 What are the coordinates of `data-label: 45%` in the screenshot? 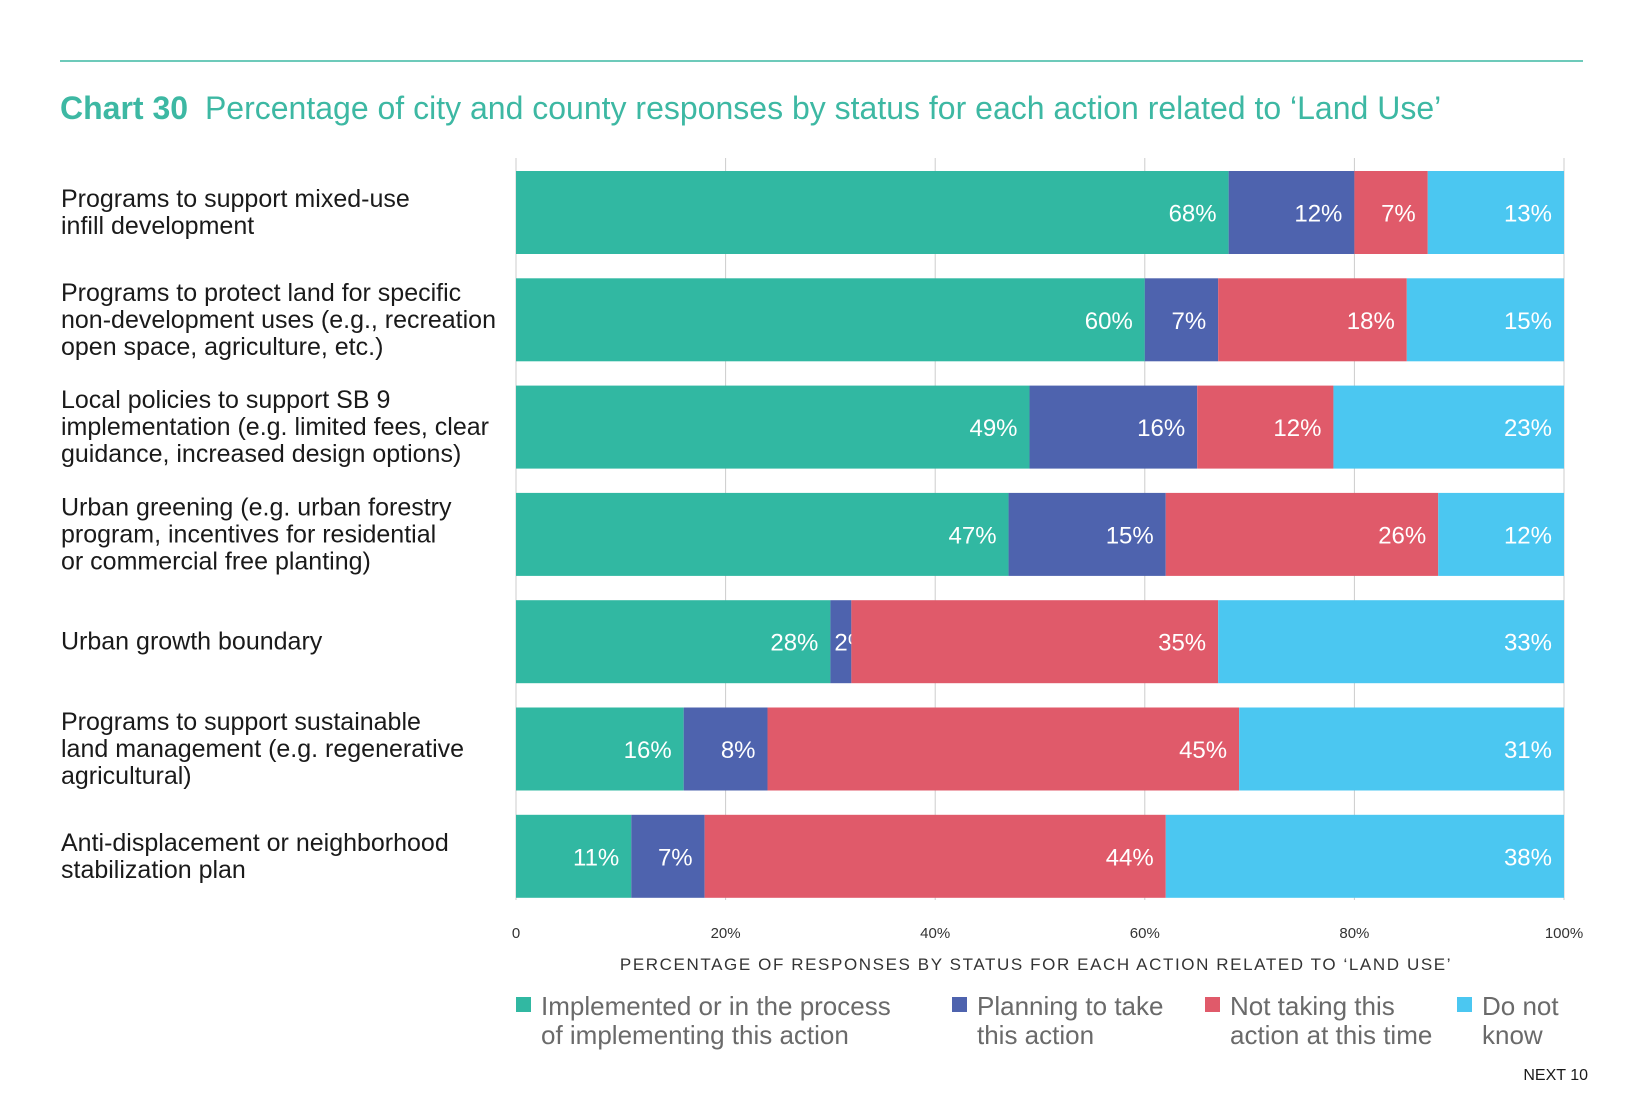 It's located at (1203, 750).